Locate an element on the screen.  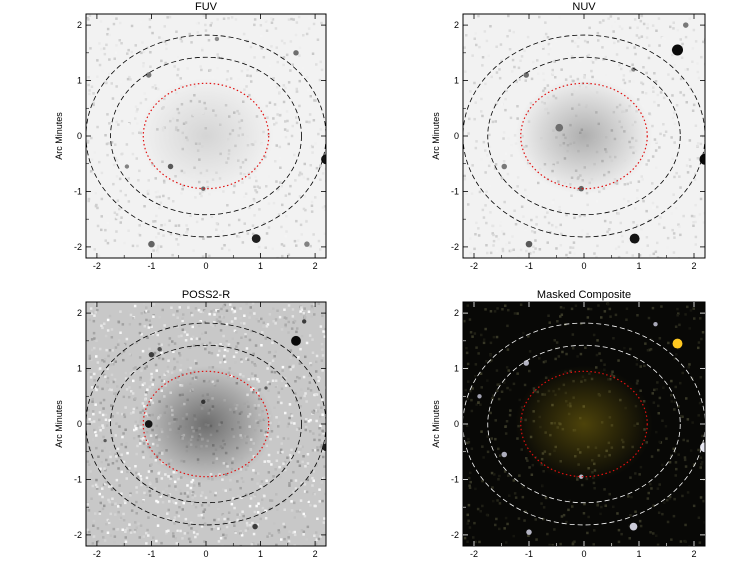
panel-title: POSS2-R is located at coordinates (206, 295).